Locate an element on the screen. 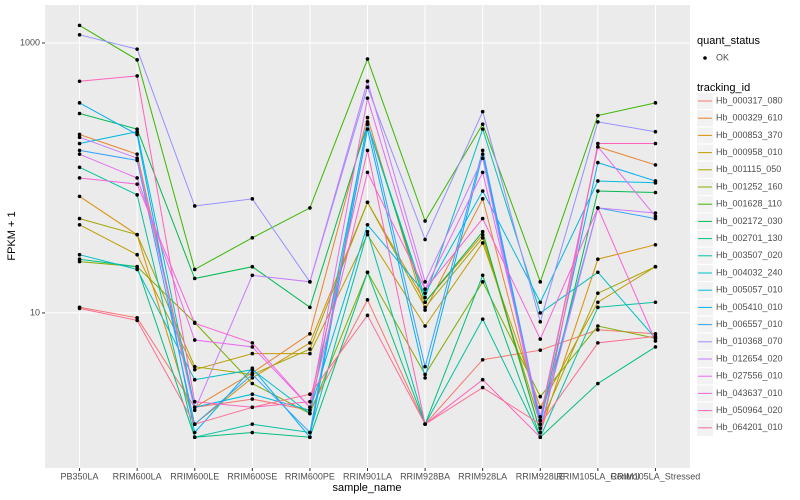 The image size is (800, 500). y-tick-label: 10 is located at coordinates (35, 312).